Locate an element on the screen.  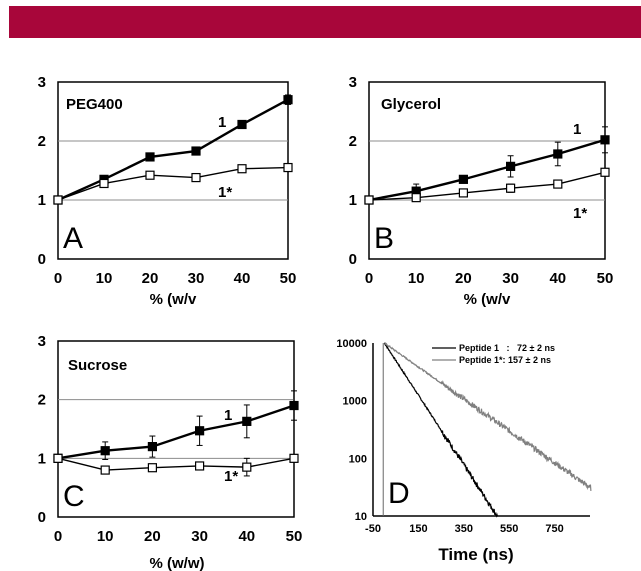
panel-a-xtick-label: 40 is located at coordinates (242, 278).